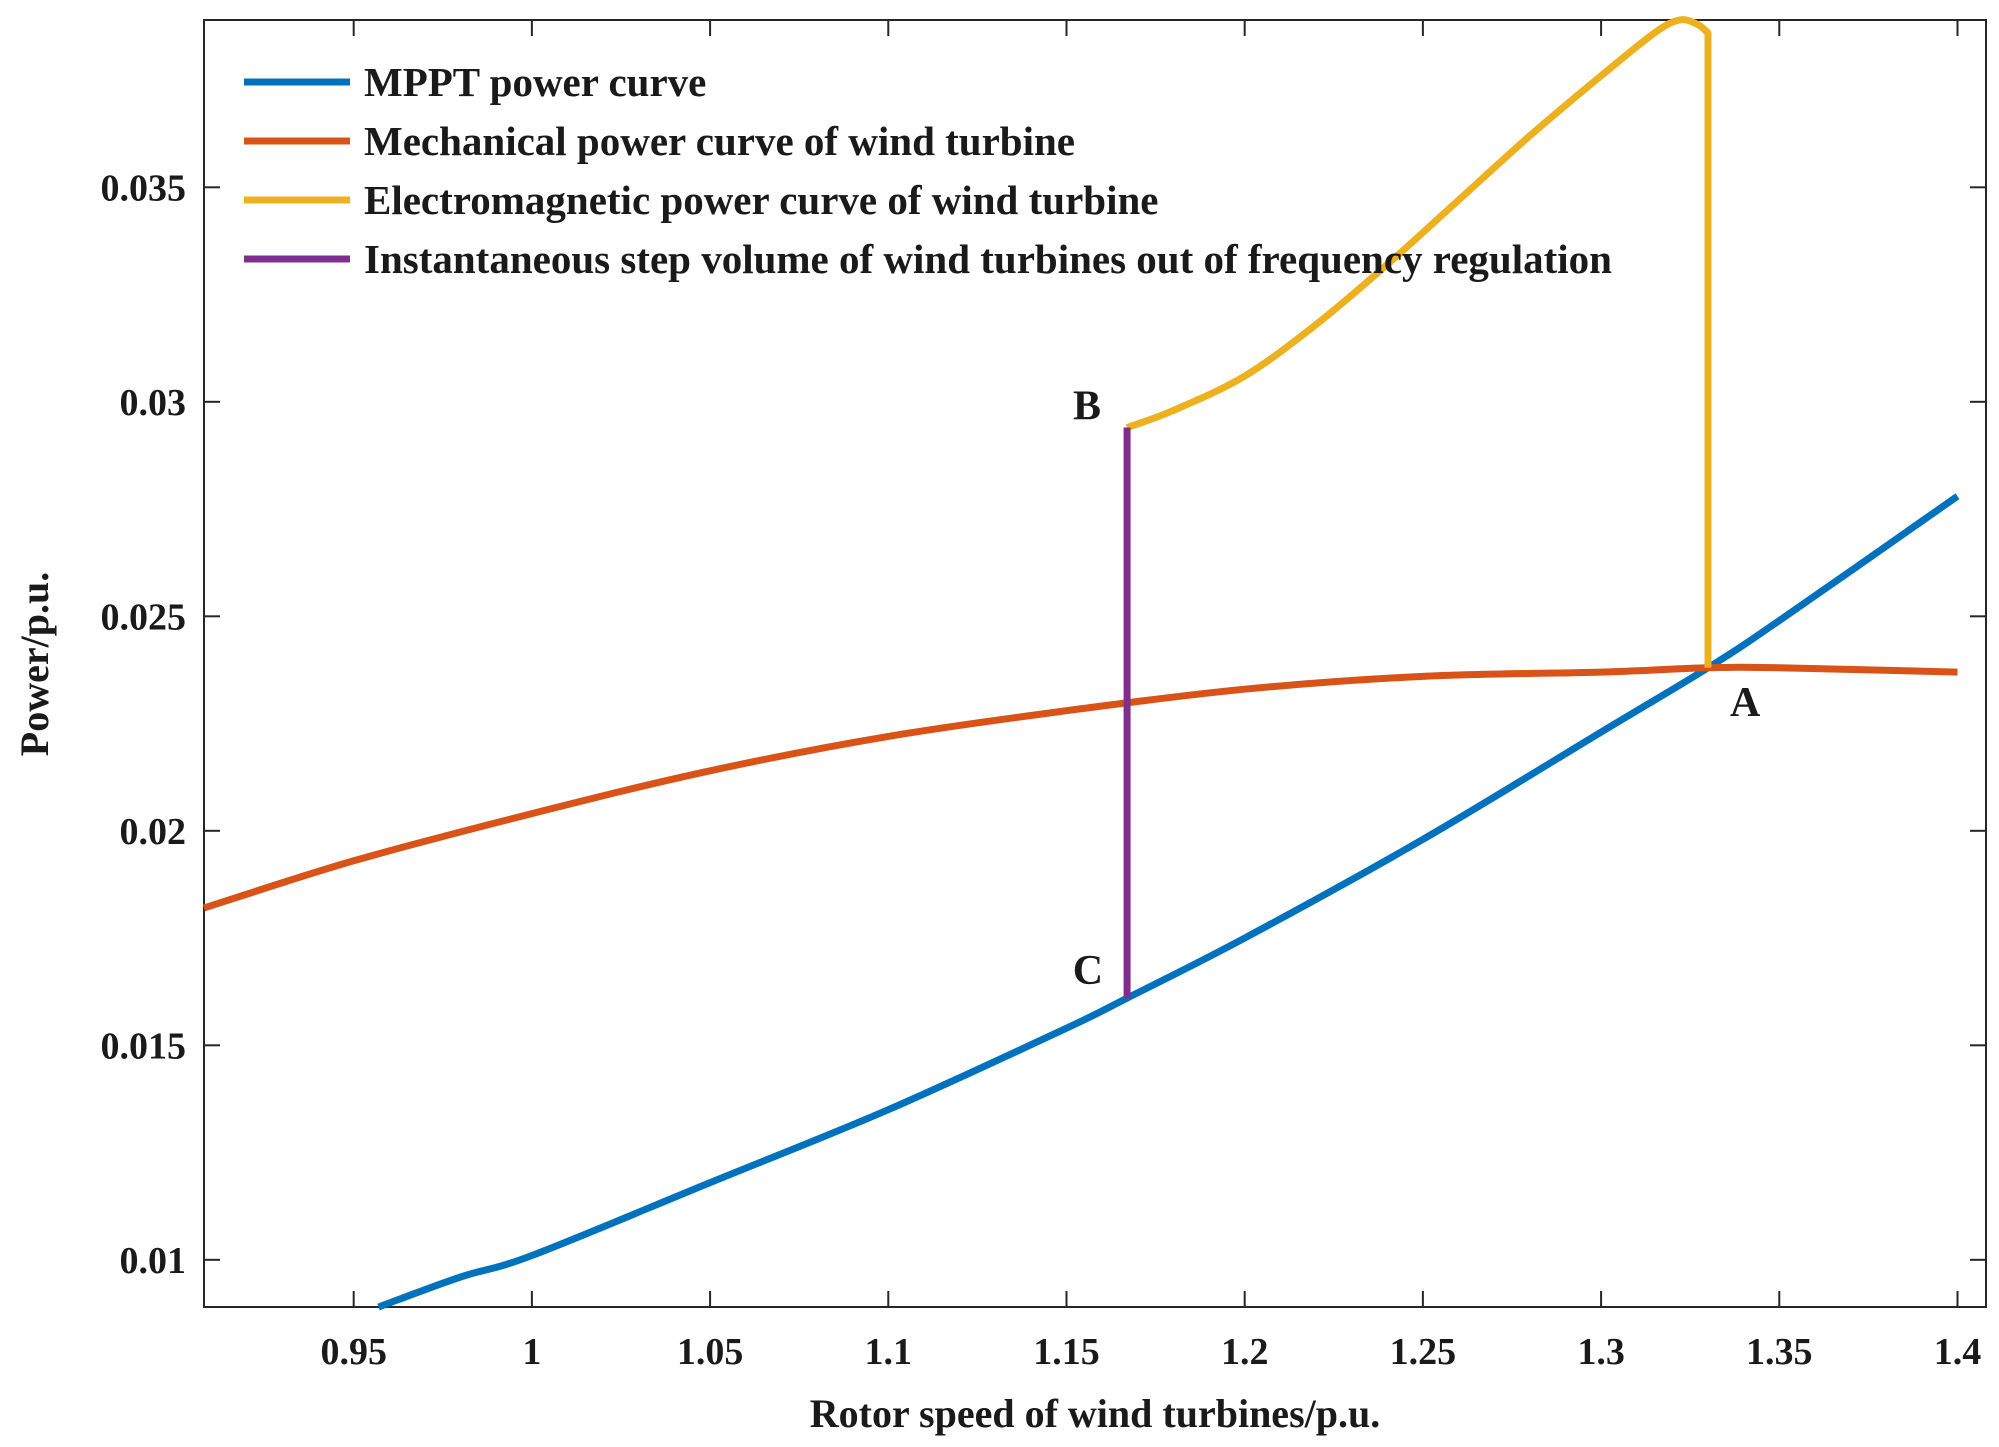 This screenshot has width=1999, height=1447. What do you see at coordinates (1601, 1352) in the screenshot?
I see `x-tick-label: 1.3` at bounding box center [1601, 1352].